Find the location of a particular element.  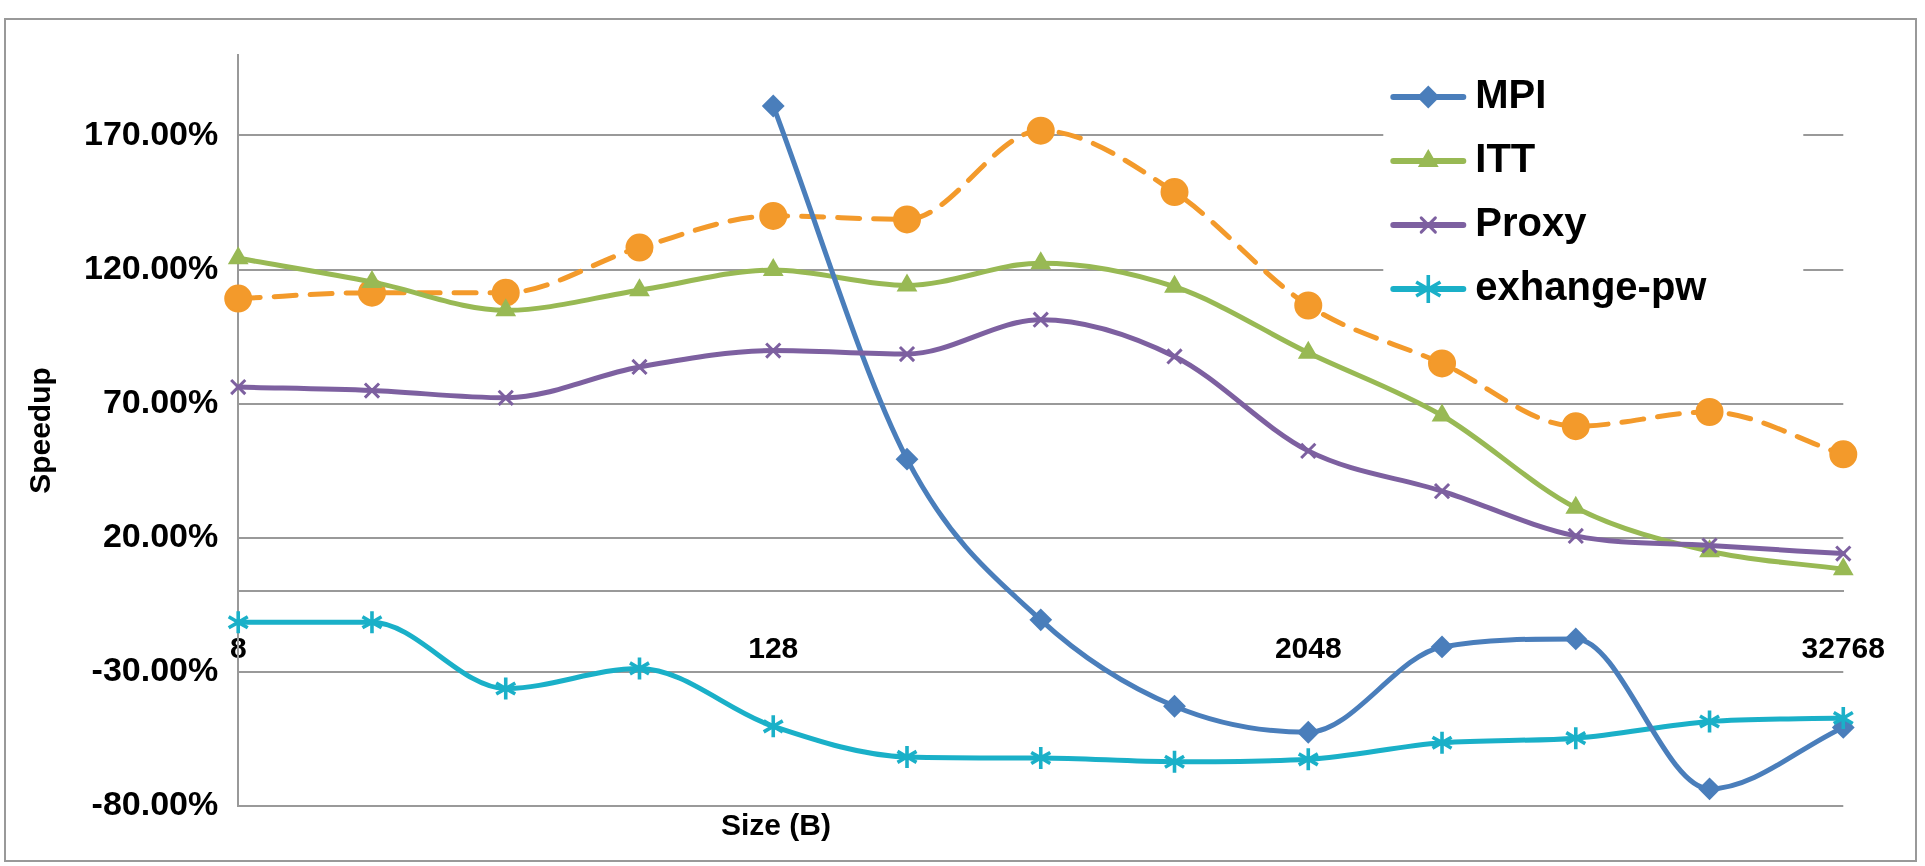

legend-label: Proxy is located at coordinates (1531, 222).